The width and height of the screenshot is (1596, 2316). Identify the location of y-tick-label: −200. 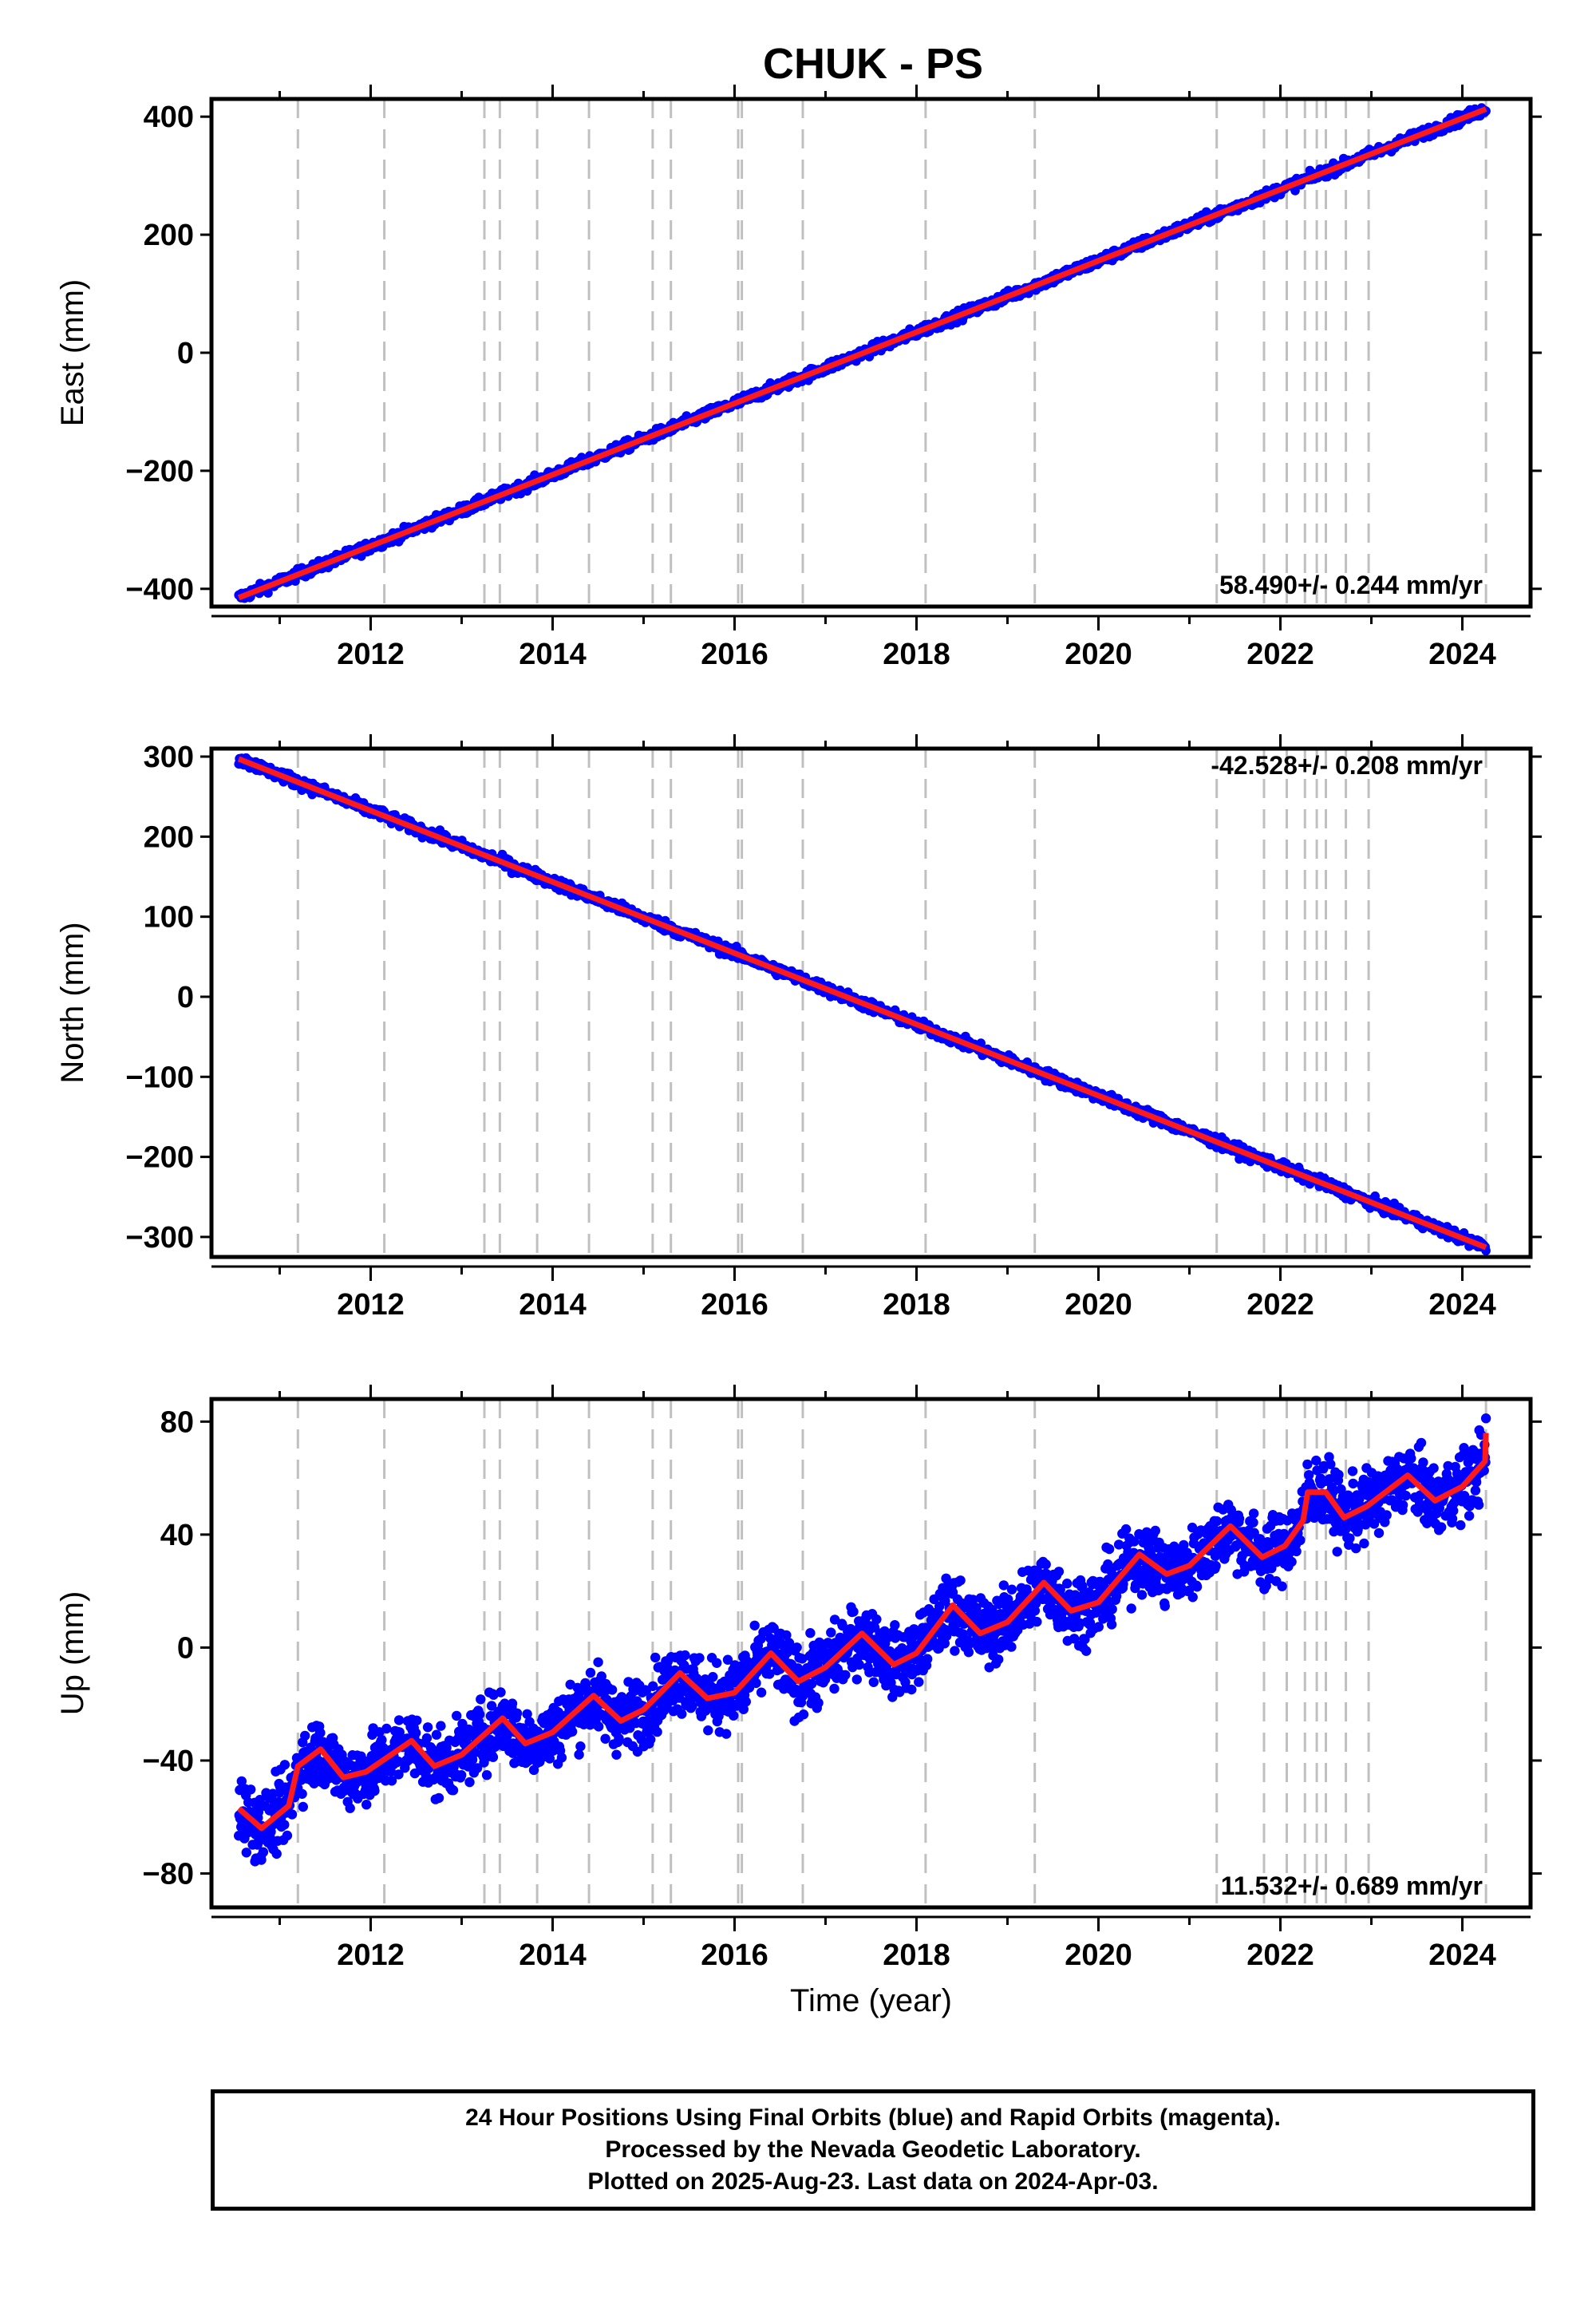
(159, 471).